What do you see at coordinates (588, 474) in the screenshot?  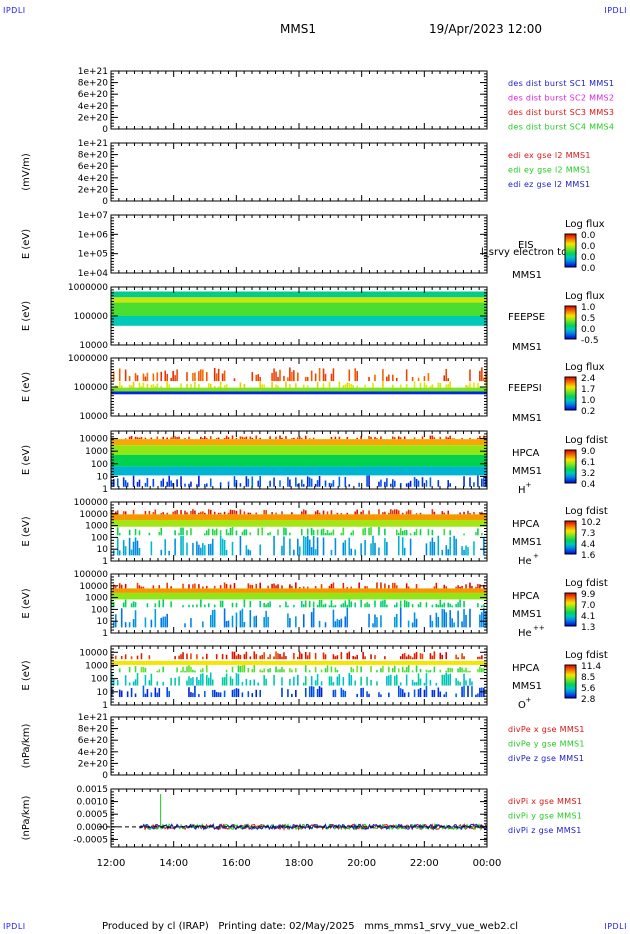 I see `colorbar-tick-label: 3.2` at bounding box center [588, 474].